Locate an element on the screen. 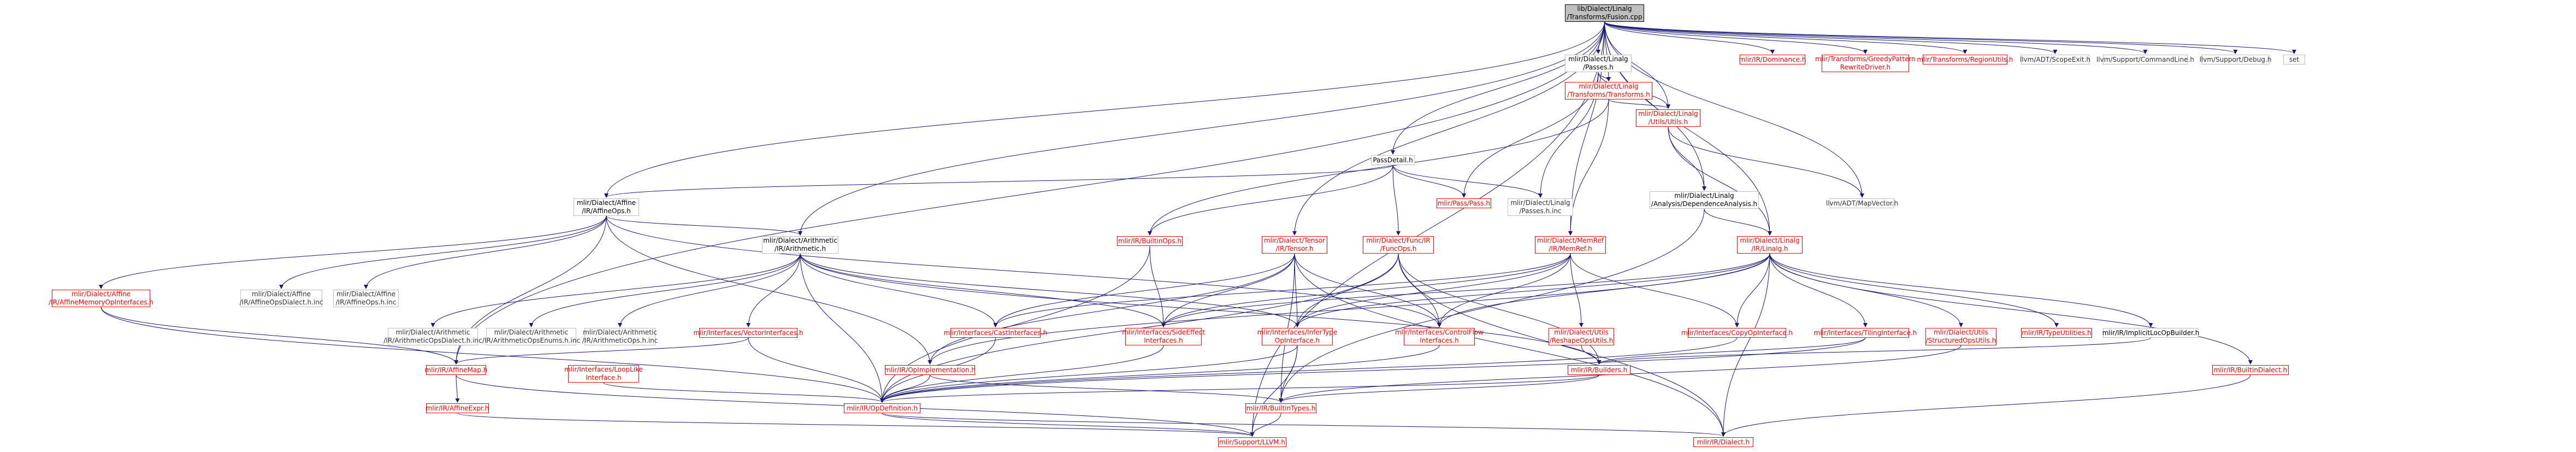 The image size is (2576, 452). node-label-line: mlir/Dialect/Arithmetic is located at coordinates (531, 332).